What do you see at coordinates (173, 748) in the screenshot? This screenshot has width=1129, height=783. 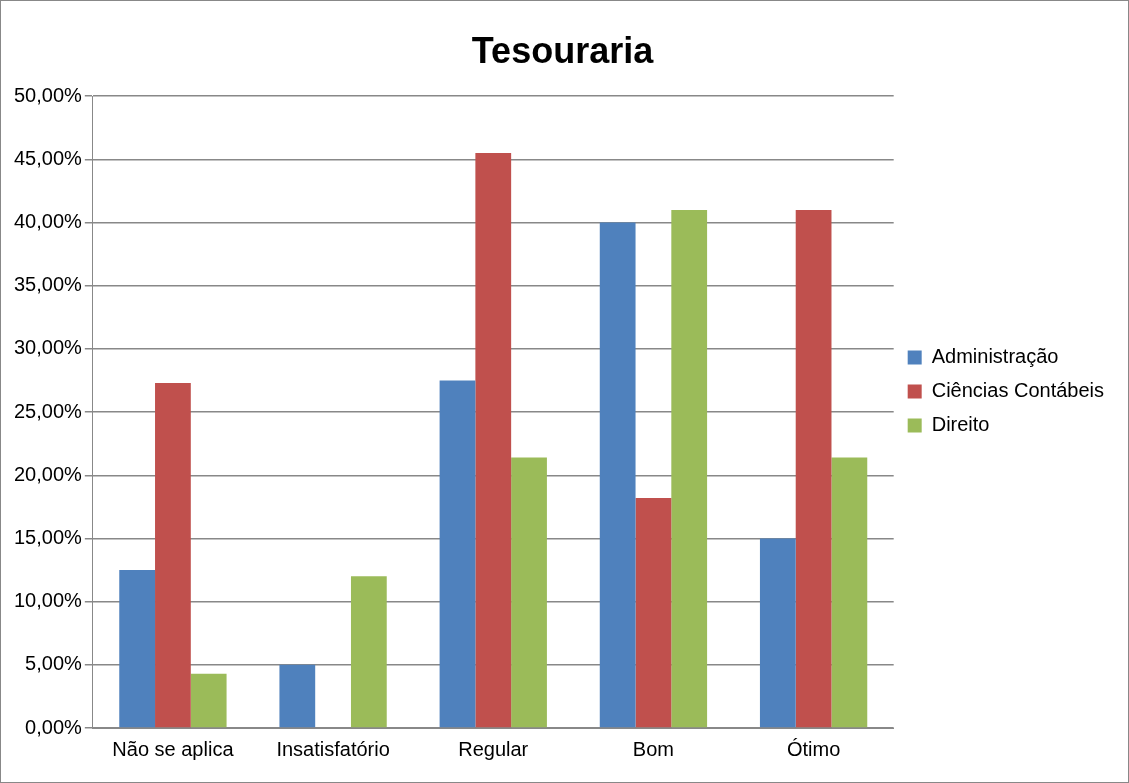 I see `x-tick-label: Não se aplica` at bounding box center [173, 748].